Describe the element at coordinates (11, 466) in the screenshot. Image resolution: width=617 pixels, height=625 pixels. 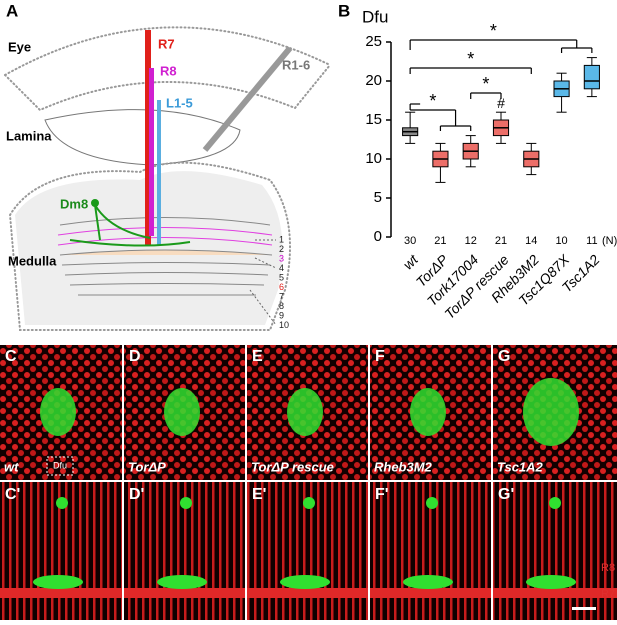
I see `genotype: wt` at that location.